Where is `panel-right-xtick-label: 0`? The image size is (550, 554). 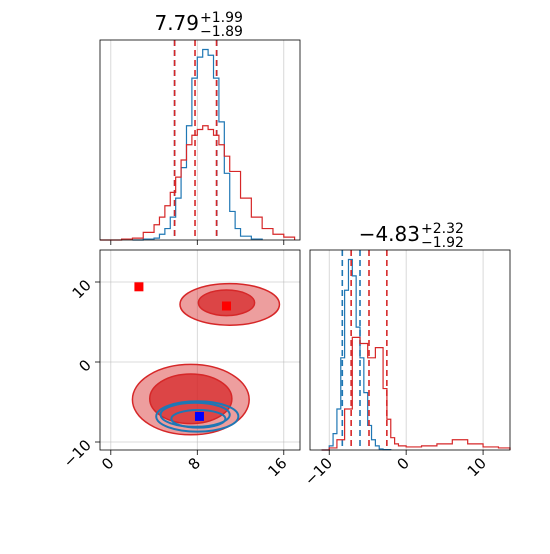
panel-right-xtick-label: 0 is located at coordinates (403, 463).